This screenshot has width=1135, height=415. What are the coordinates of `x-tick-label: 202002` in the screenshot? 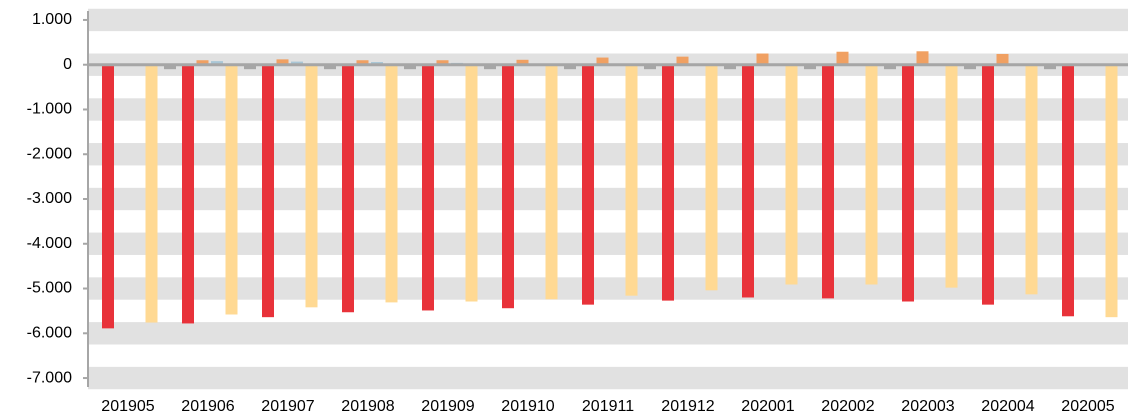 It's located at (847, 406).